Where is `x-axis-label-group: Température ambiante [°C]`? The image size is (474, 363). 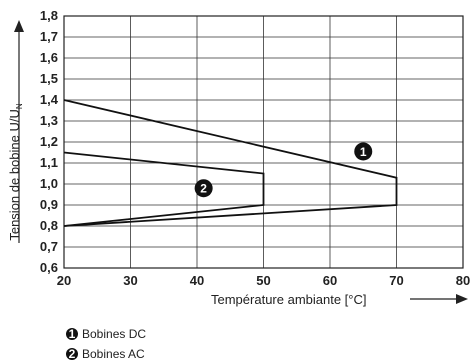
x-axis-label-group: Température ambiante [°C] is located at coordinates (339, 299).